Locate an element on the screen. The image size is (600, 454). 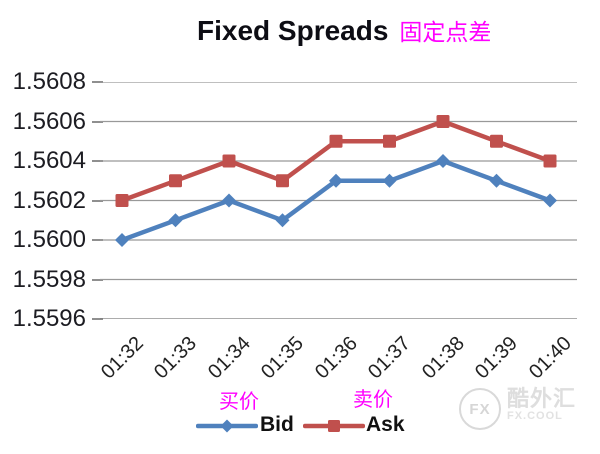
y-axis-tick-label: 1.5598 is located at coordinates (49, 279).